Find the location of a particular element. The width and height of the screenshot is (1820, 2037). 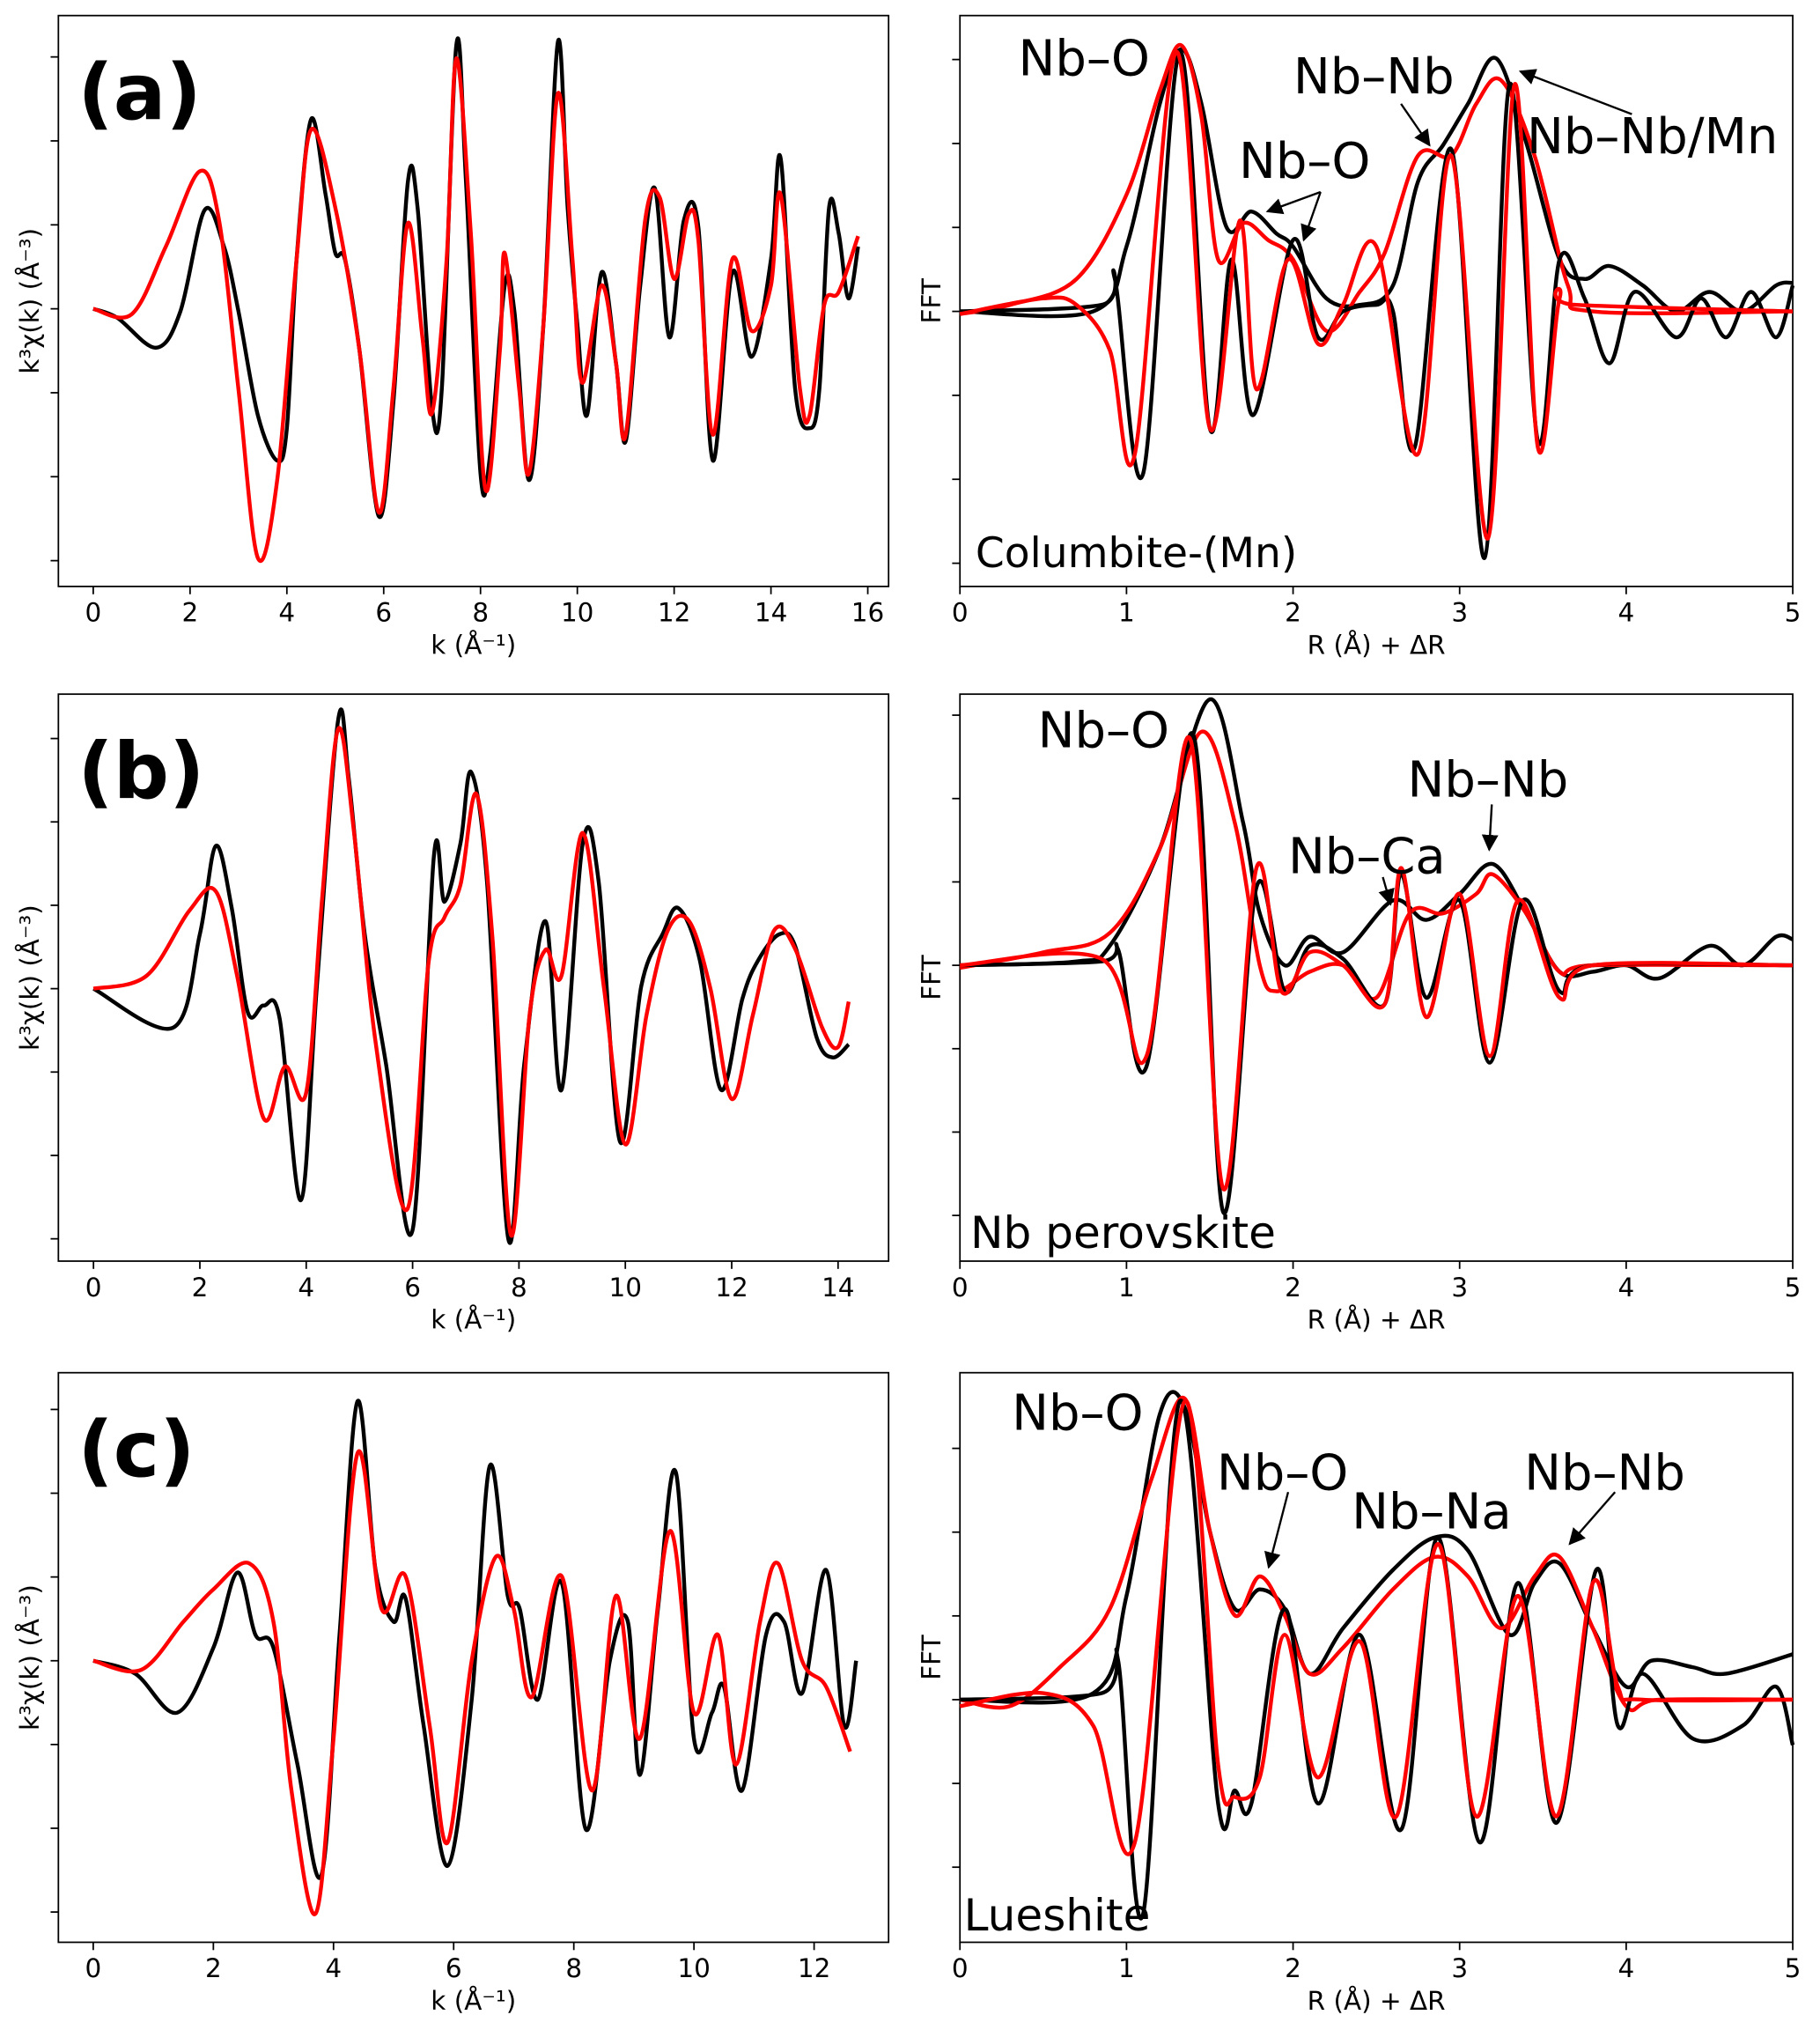

arrow-b-nb-ca is located at coordinates (1386, 891).